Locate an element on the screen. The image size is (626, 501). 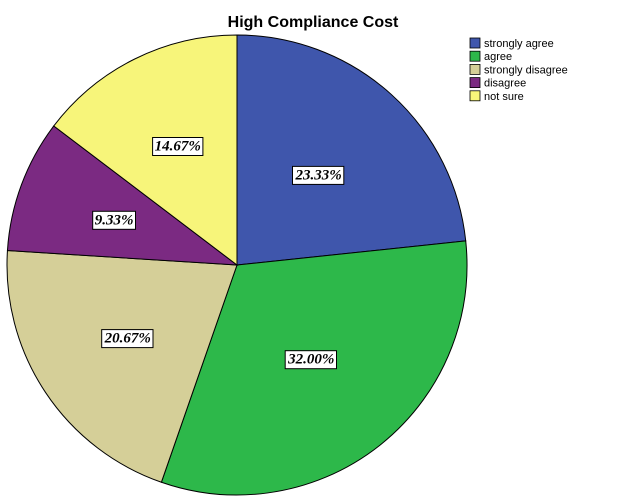
slice-label: 23.33% is located at coordinates (318, 175).